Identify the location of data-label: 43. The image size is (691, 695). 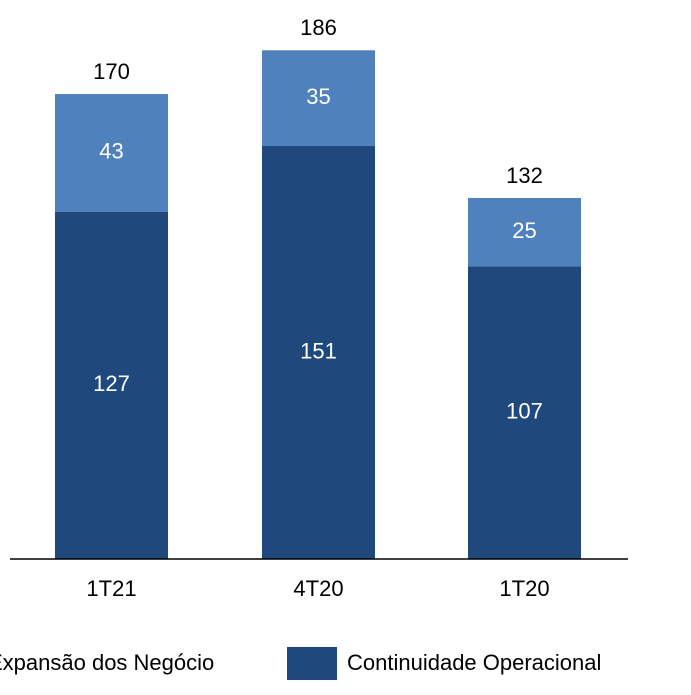
(111, 151).